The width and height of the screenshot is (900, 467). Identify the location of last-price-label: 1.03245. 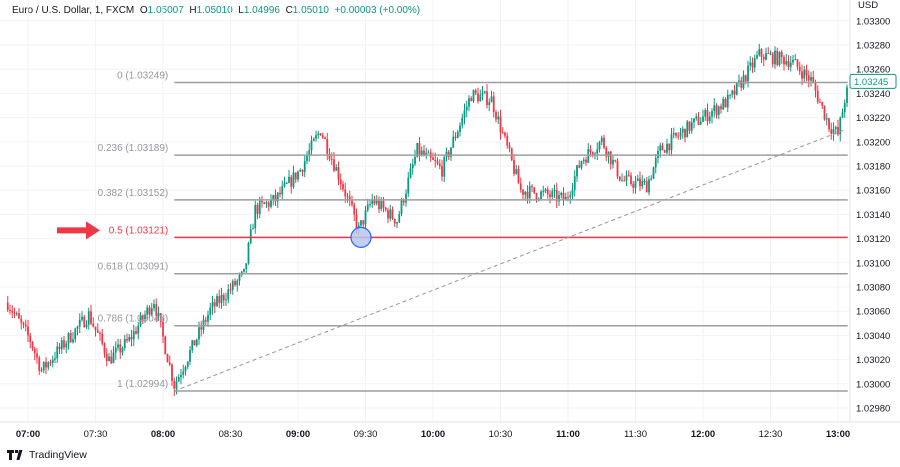
(871, 82).